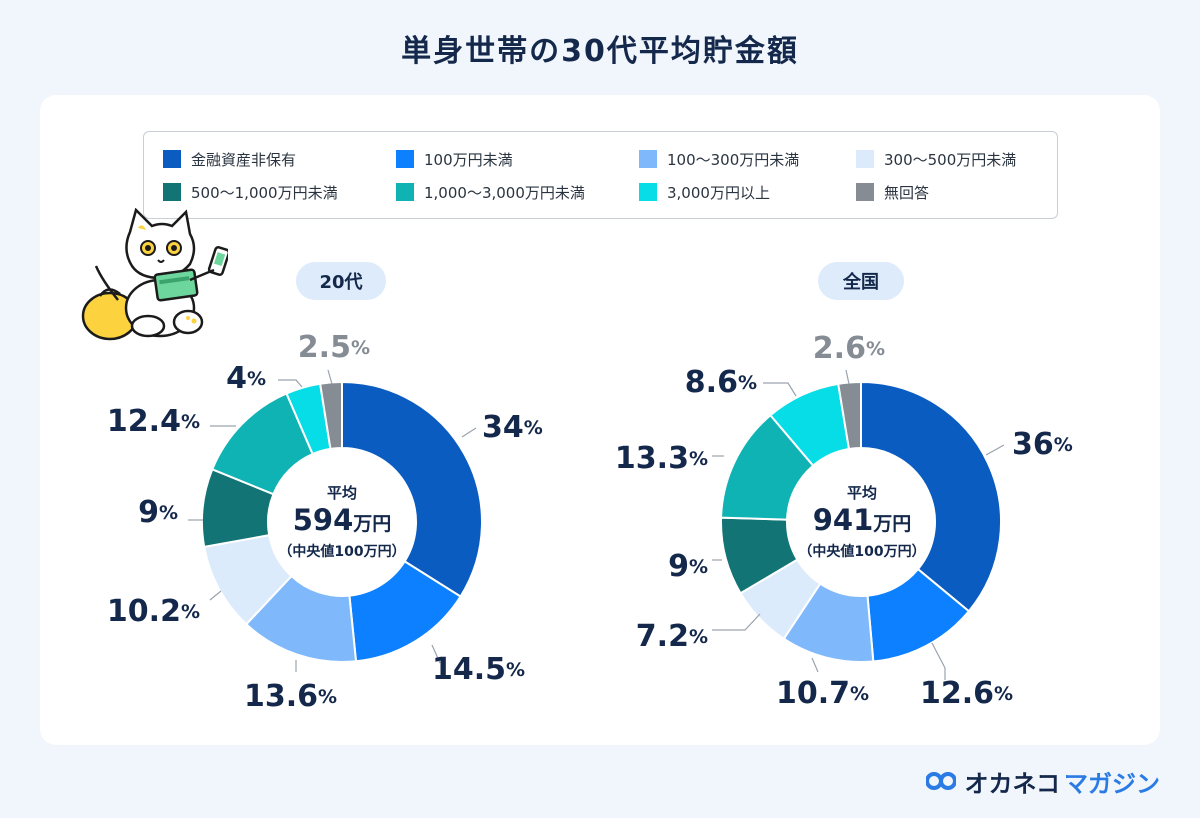  Describe the element at coordinates (966, 693) in the screenshot. I see `data-label-national-1: 12.6%` at that location.